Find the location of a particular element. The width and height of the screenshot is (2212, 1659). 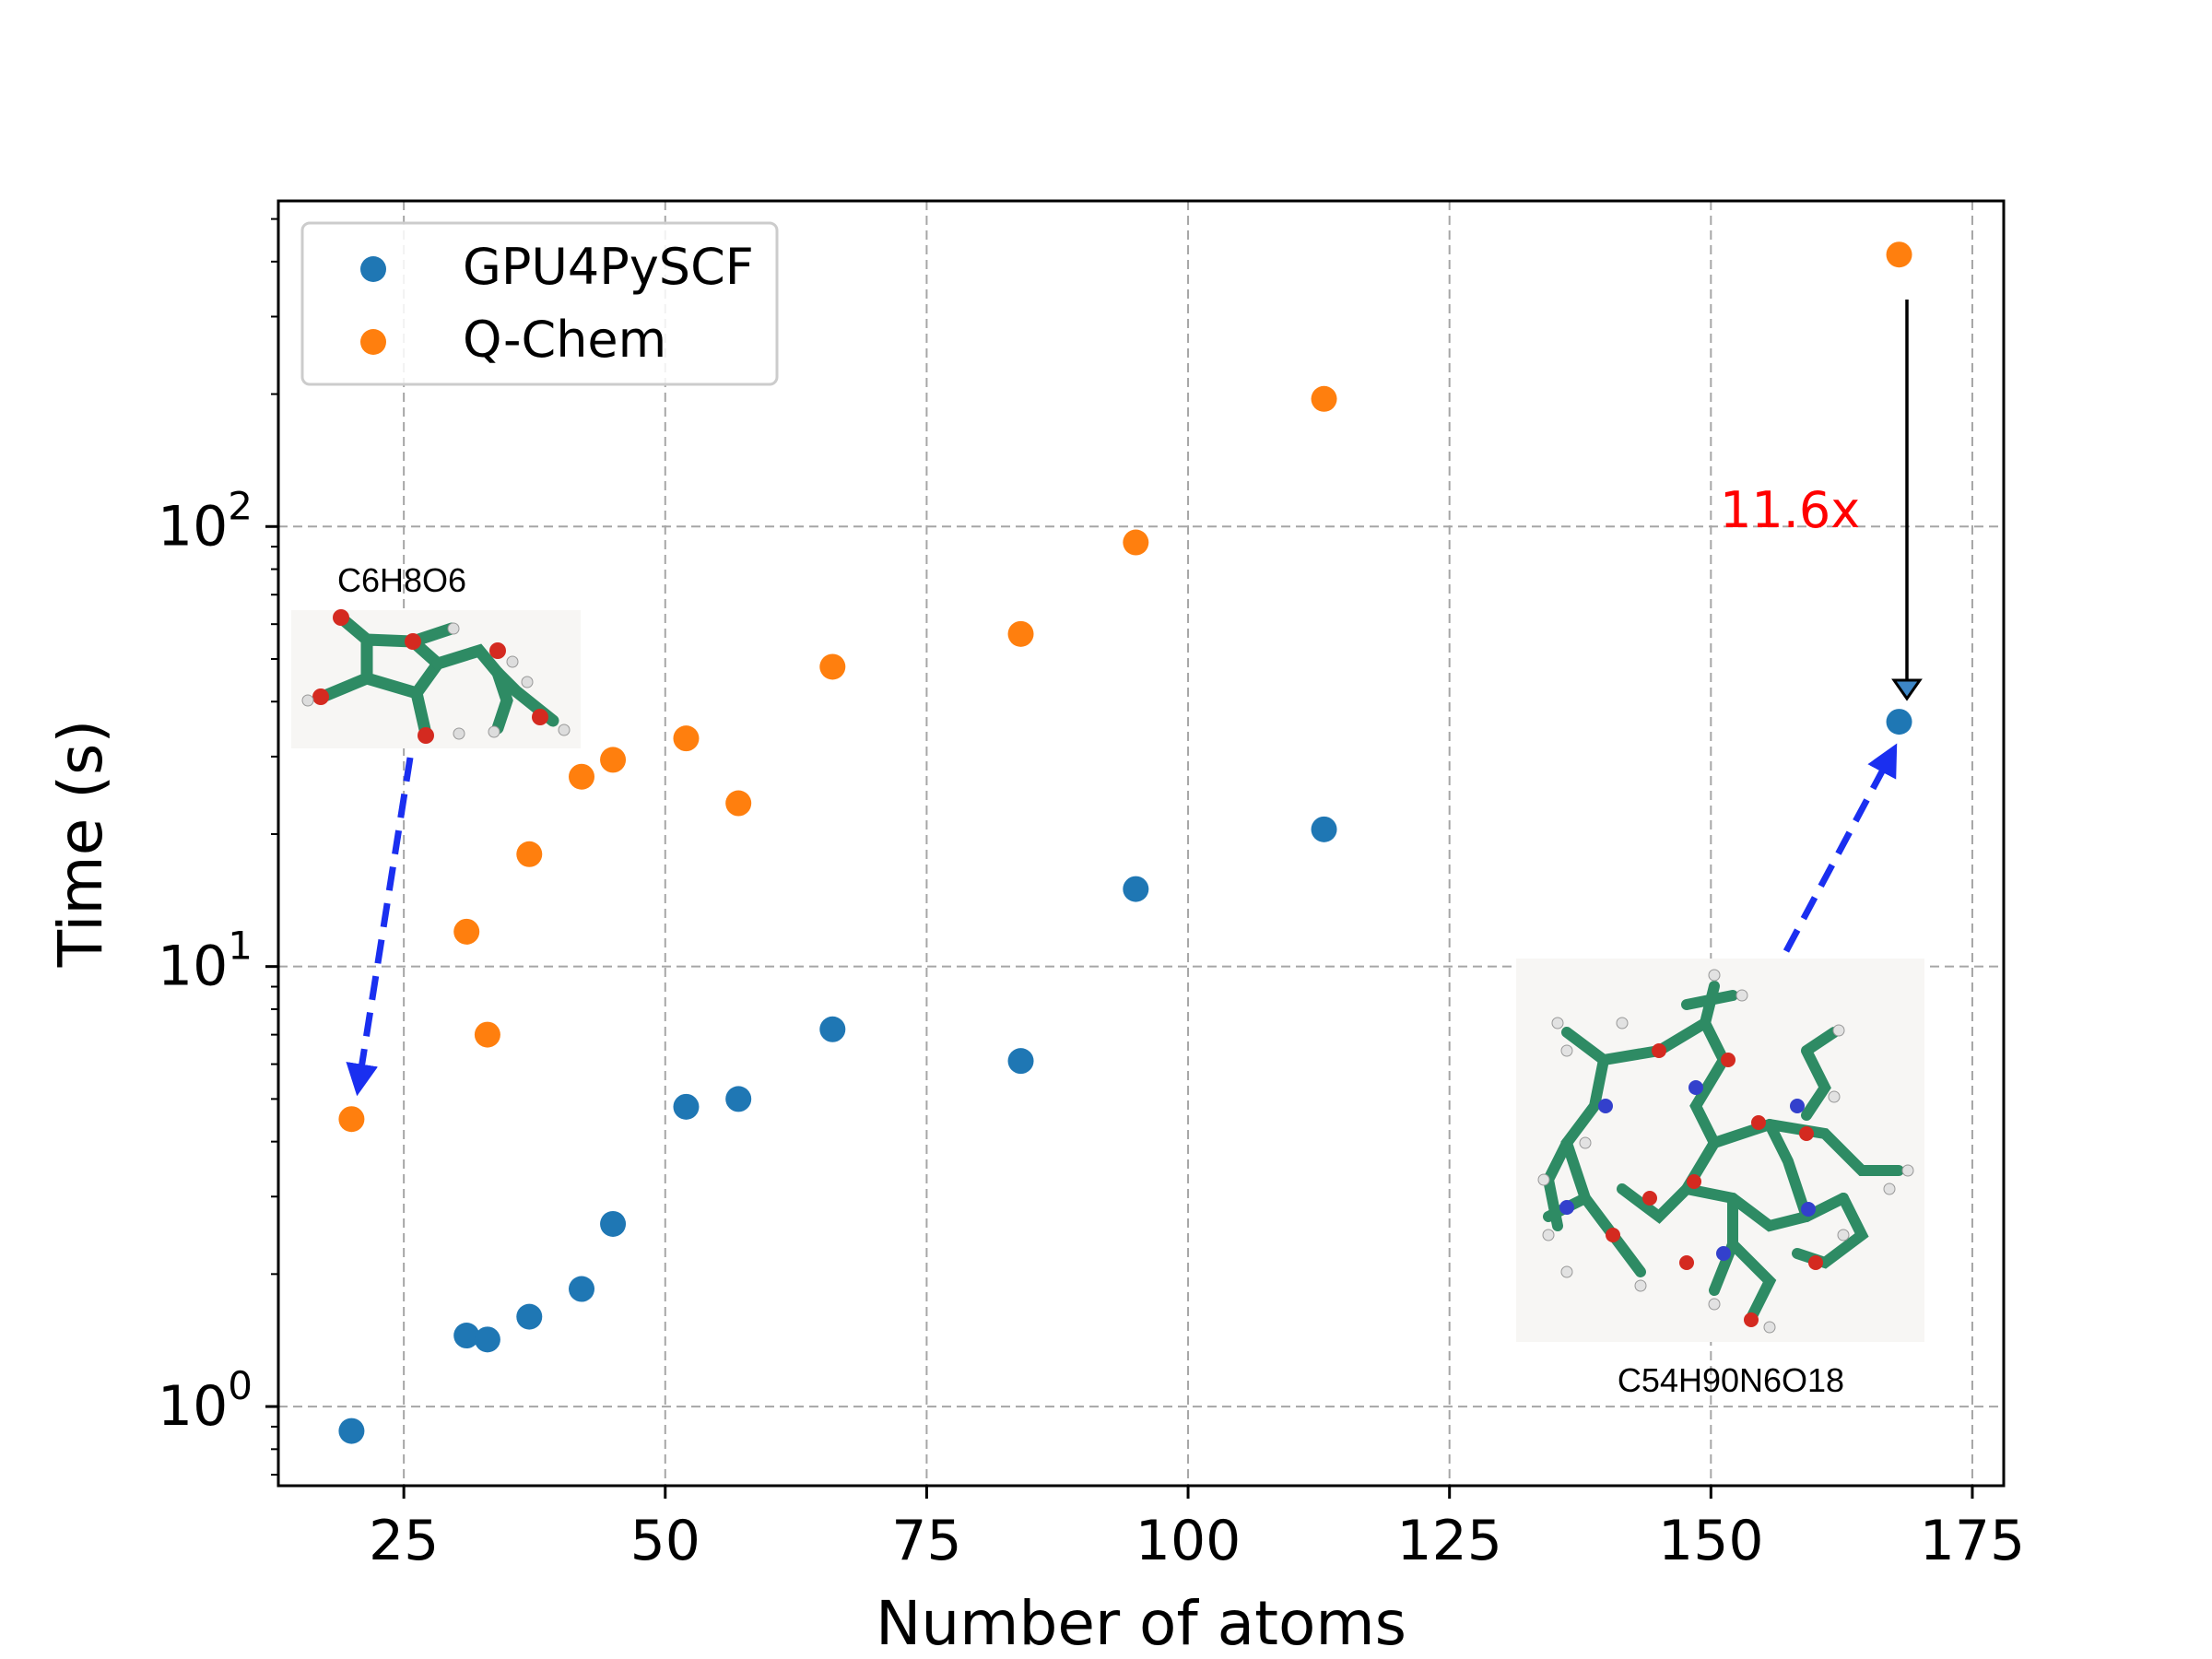

x-tick-label: 125 is located at coordinates (1449, 1541).